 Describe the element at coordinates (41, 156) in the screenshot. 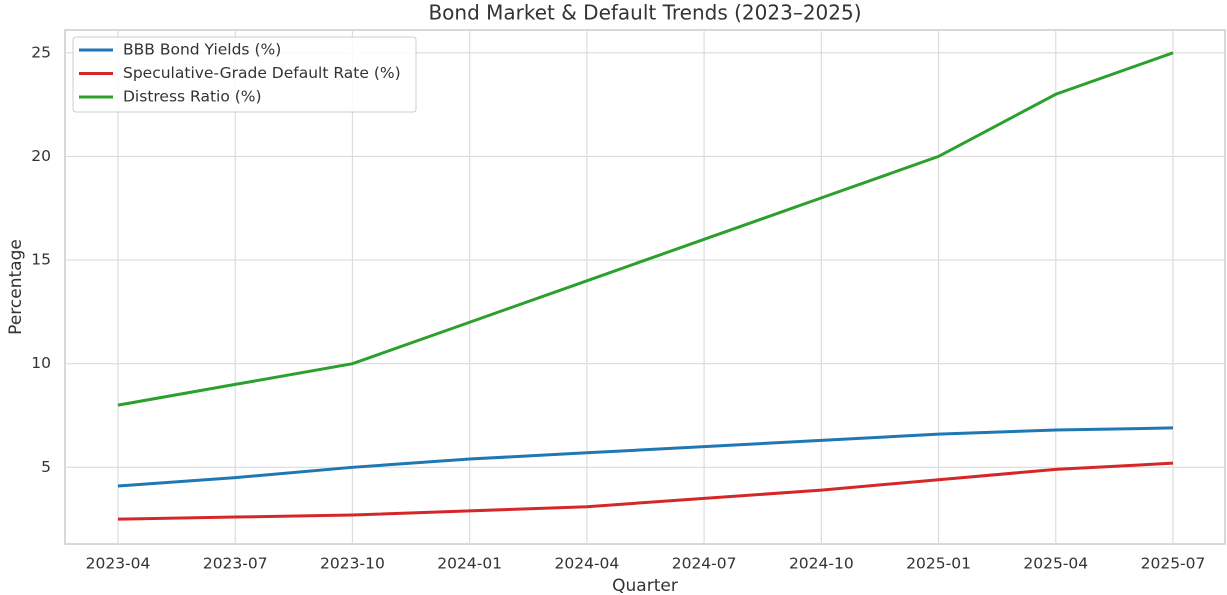

I see `y-tick-label: 20` at that location.